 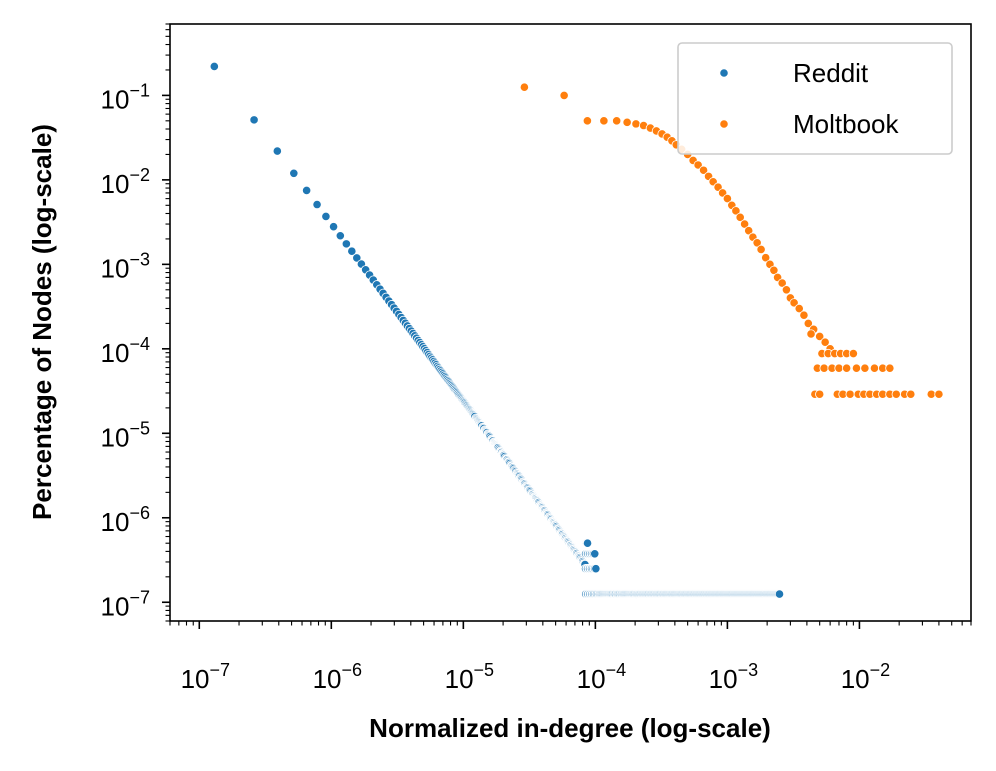 What do you see at coordinates (125, 182) in the screenshot?
I see `y-tick-label: 10⁻²` at bounding box center [125, 182].